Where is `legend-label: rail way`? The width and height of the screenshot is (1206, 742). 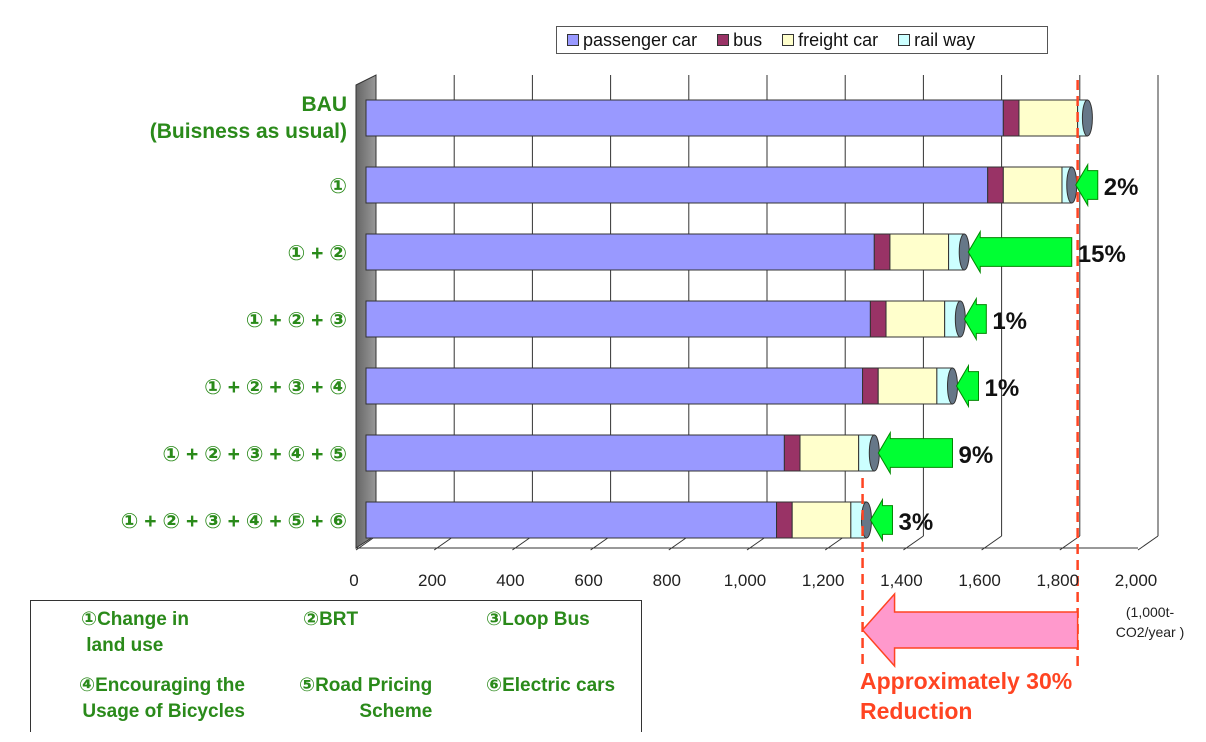
legend-label: rail way is located at coordinates (945, 39).